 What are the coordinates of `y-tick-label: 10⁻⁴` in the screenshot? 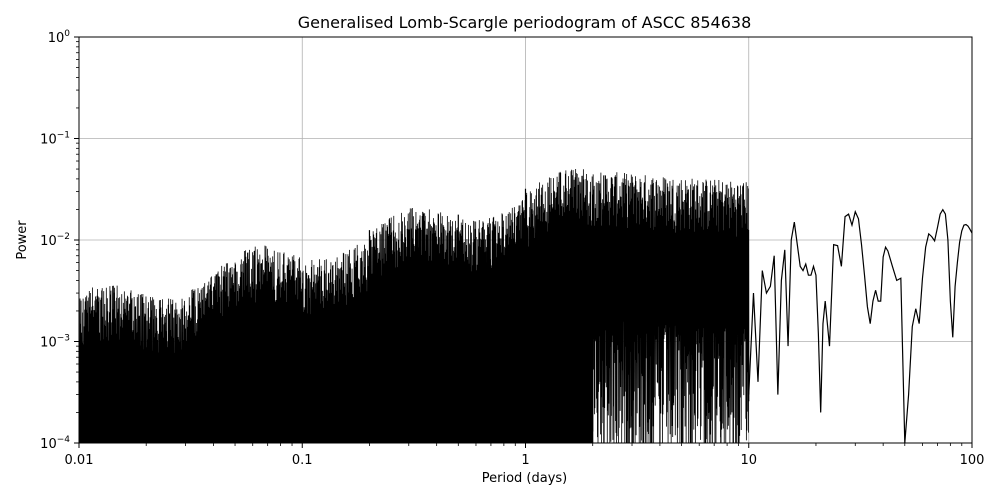 It's located at (55, 443).